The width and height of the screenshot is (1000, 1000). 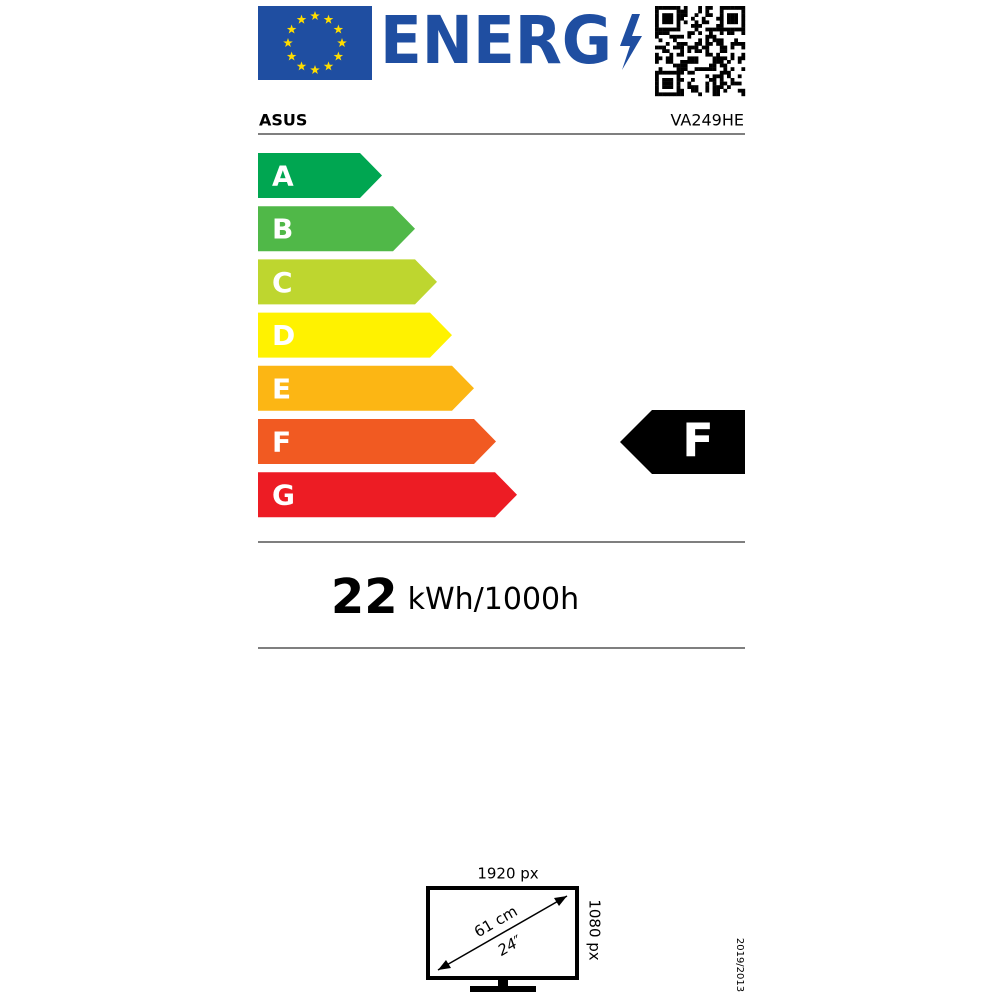 What do you see at coordinates (682, 442) in the screenshot?
I see `rating-arrow` at bounding box center [682, 442].